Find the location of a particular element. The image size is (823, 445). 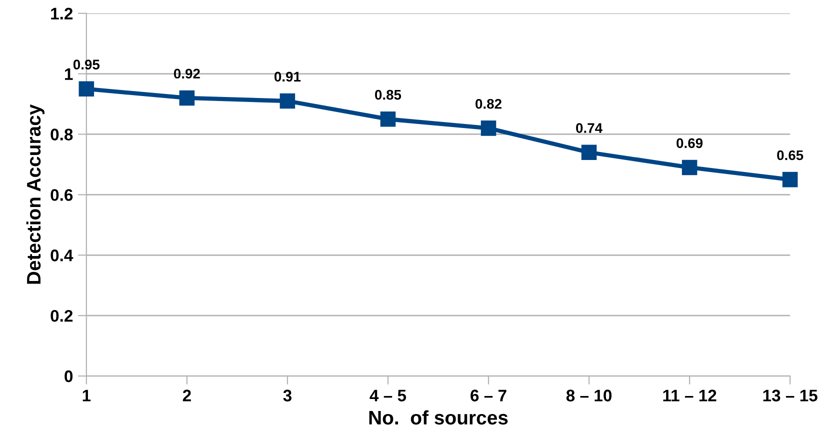

y-tick-label: 0.2 is located at coordinates (61, 316).